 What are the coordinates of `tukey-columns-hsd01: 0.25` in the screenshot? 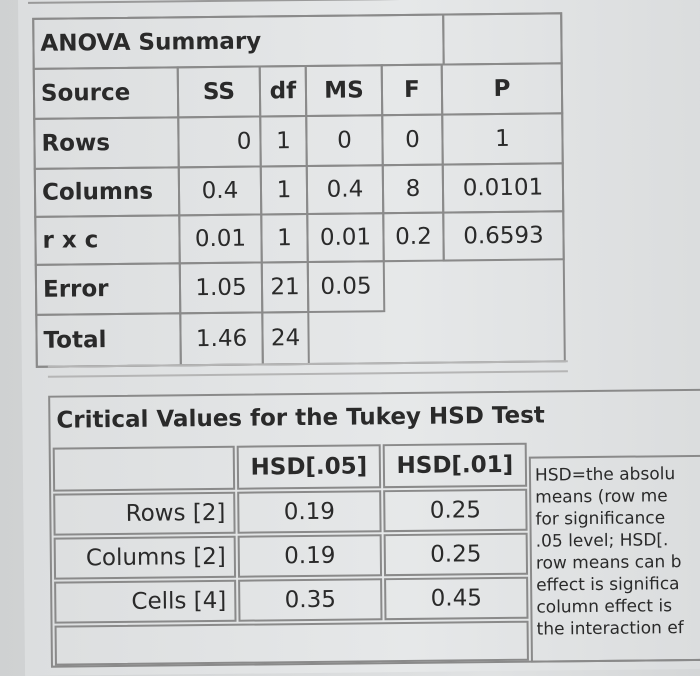 It's located at (456, 554).